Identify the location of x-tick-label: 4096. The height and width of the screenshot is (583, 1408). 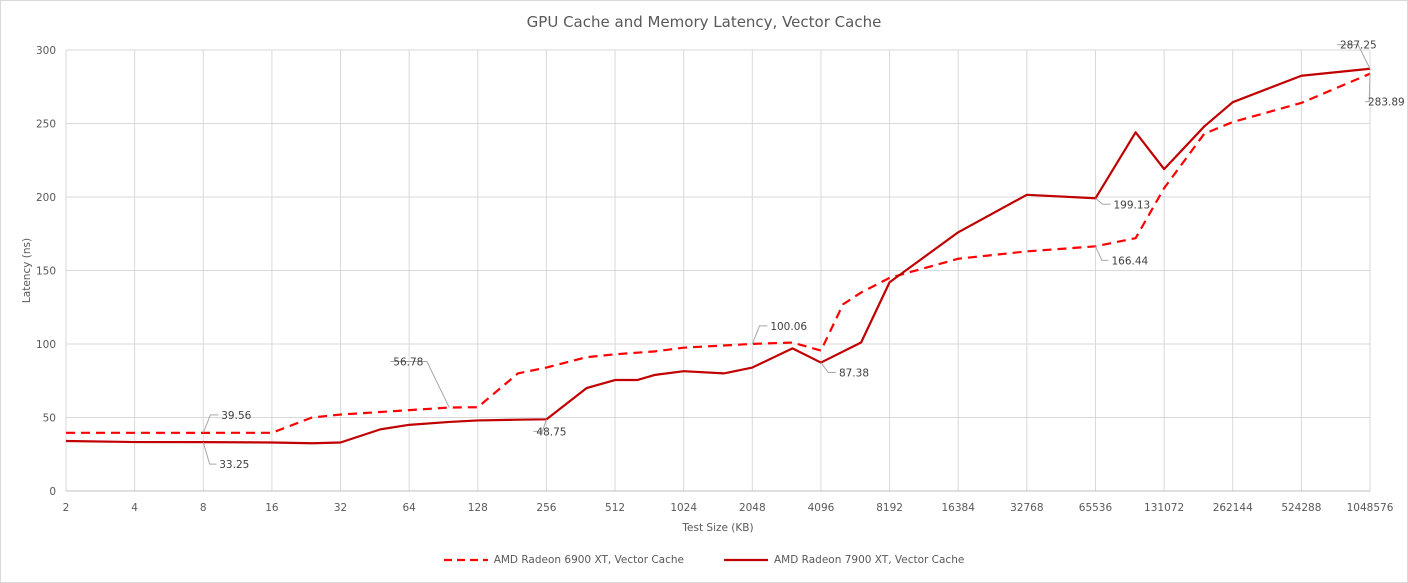
(821, 508).